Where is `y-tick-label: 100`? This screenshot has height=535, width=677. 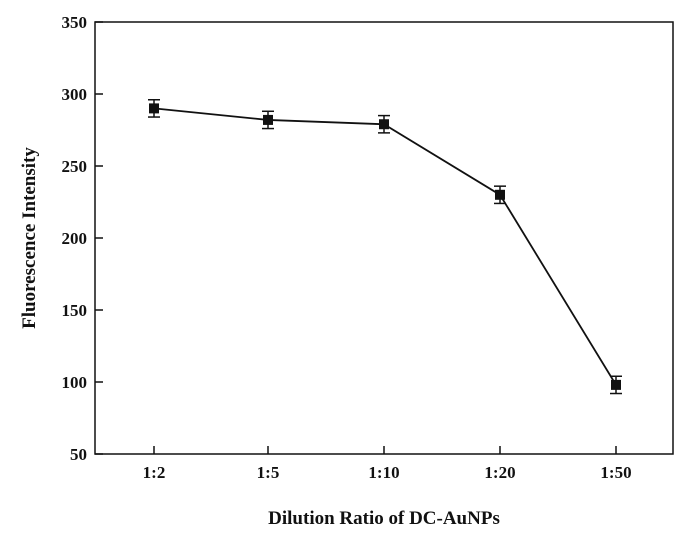 y-tick-label: 100 is located at coordinates (75, 382).